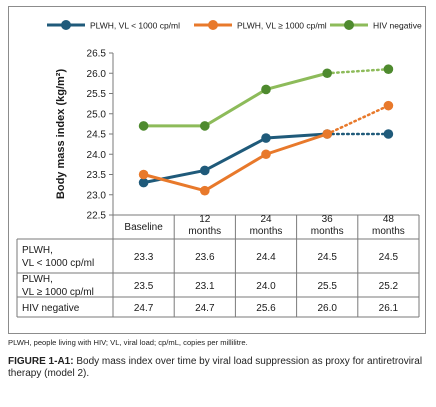 The image size is (436, 407). I want to click on table-cell-value: 26.1, so click(389, 308).